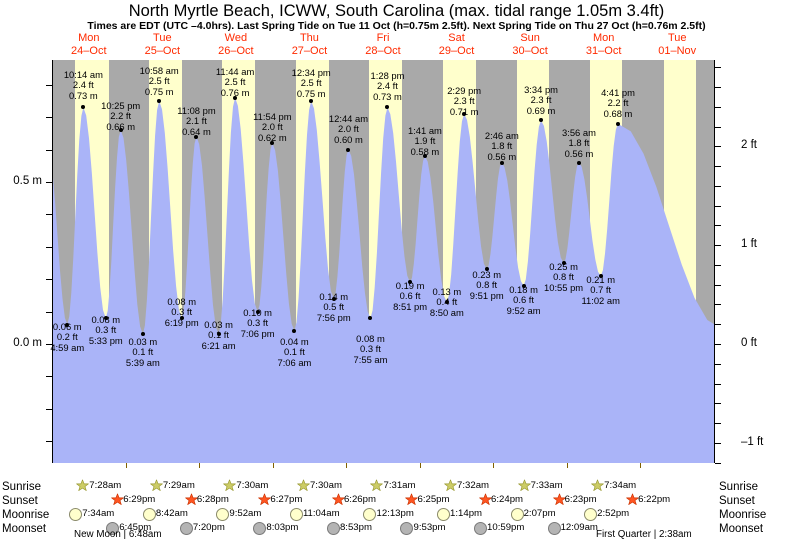 The image size is (793, 540). I want to click on low-tide-label-15-line3: 11:02 am, so click(600, 300).